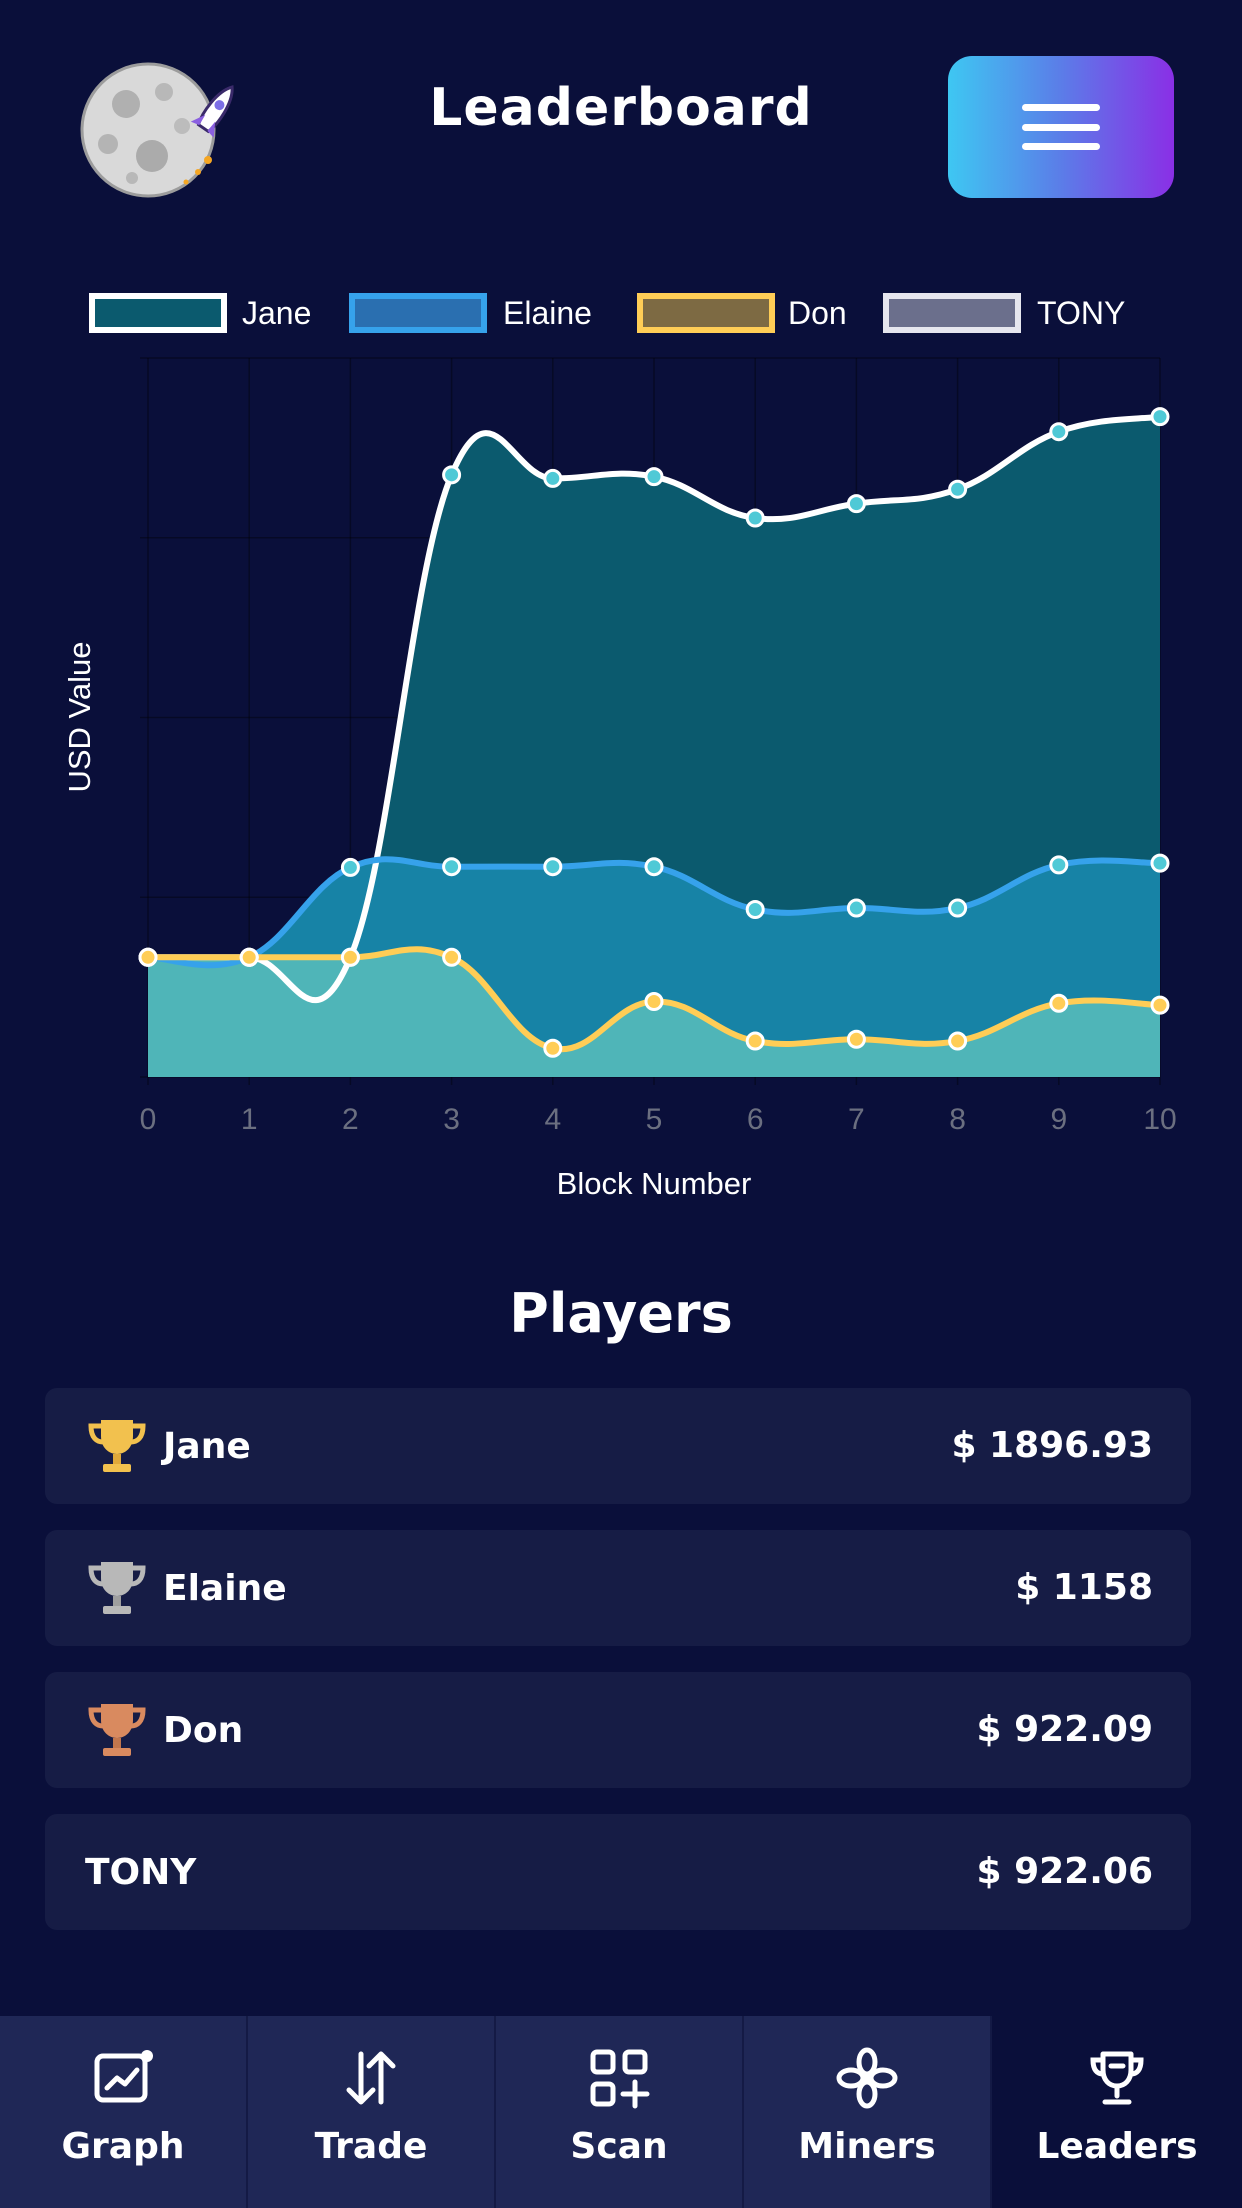 Image resolution: width=1242 pixels, height=2208 pixels. Describe the element at coordinates (868, 2112) in the screenshot. I see `nav-miners: Miners` at that location.